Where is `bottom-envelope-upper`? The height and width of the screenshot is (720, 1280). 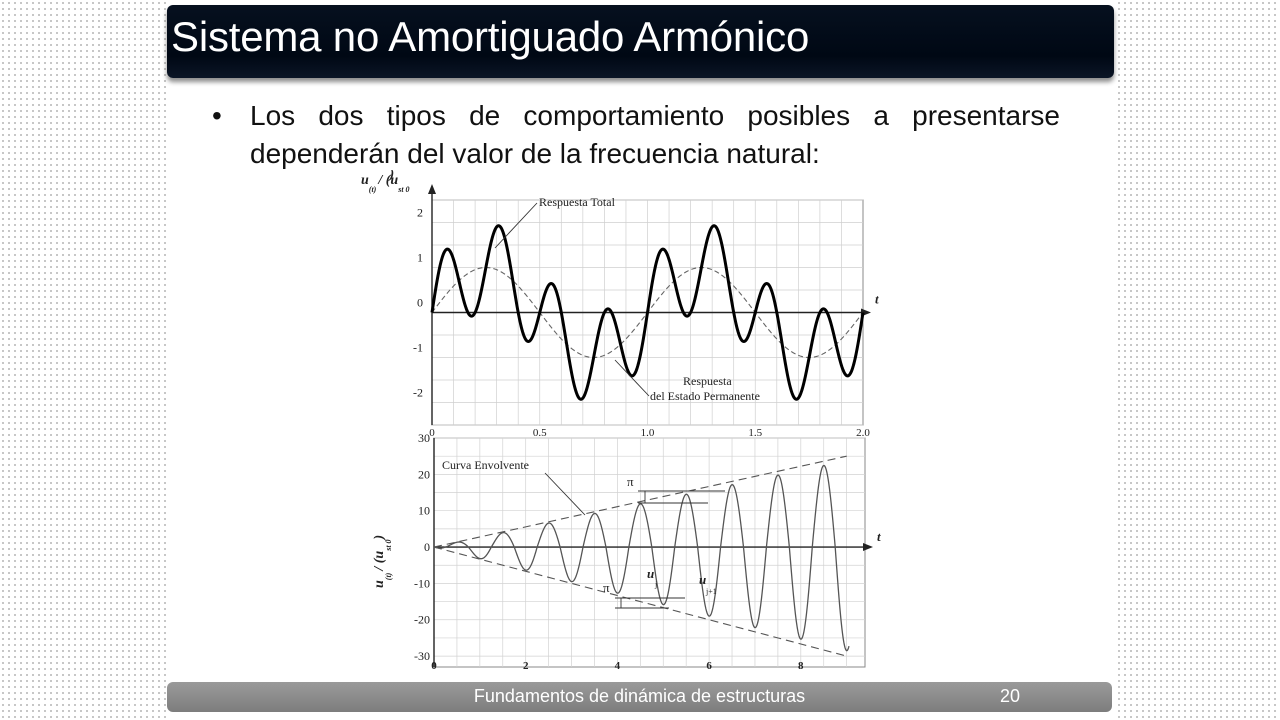 bottom-envelope-upper is located at coordinates (640, 501).